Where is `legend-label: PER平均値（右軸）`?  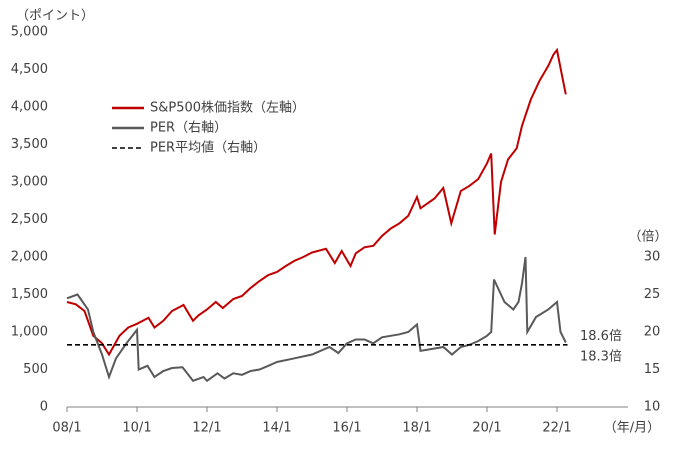 legend-label: PER平均値（右軸） is located at coordinates (208, 148).